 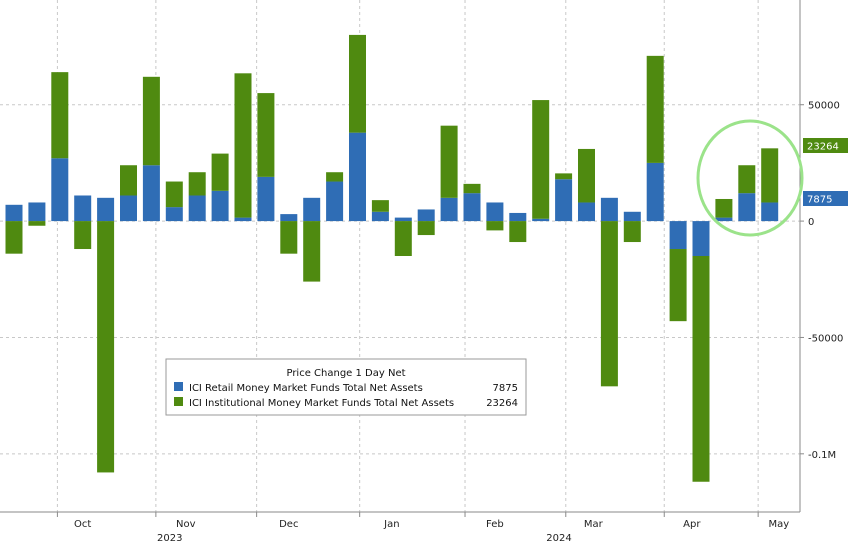 I want to click on x-tick-label: Jan, so click(x=391, y=524).